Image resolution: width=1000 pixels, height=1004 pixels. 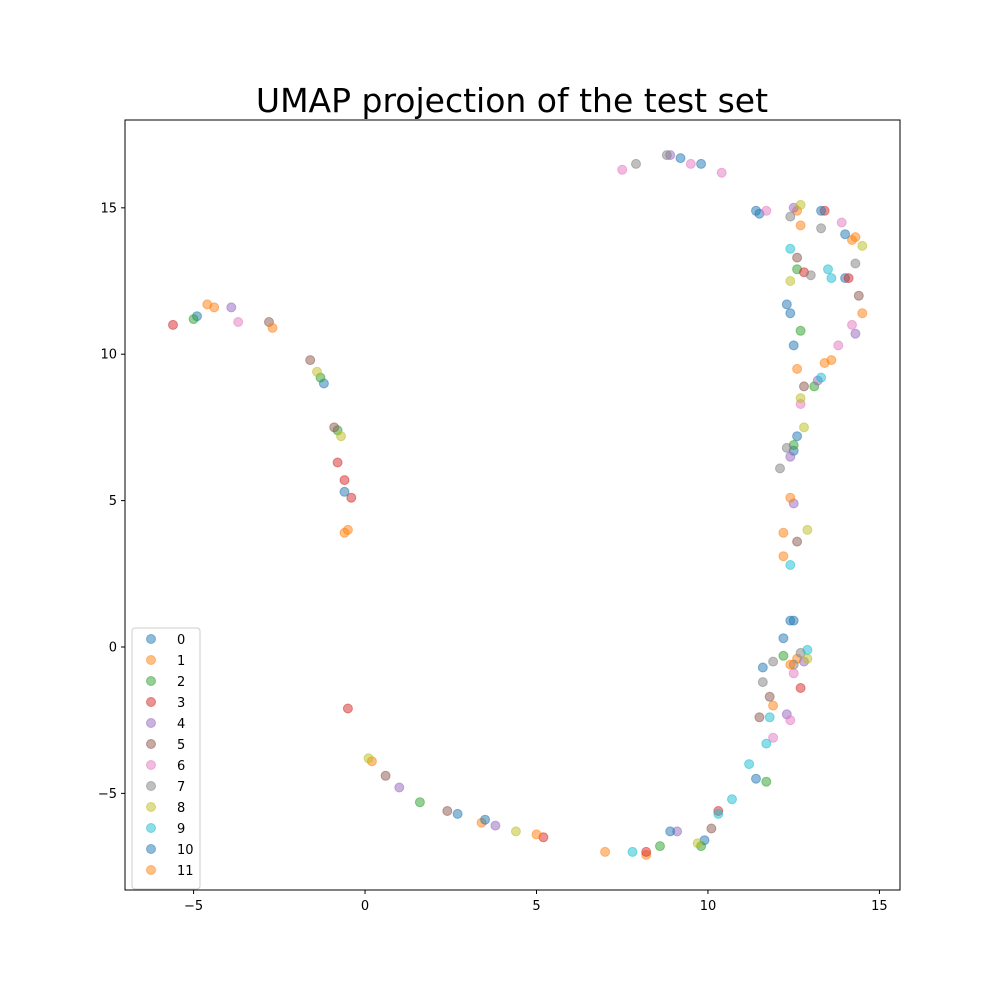 I want to click on legend-label: 1, so click(x=181, y=661).